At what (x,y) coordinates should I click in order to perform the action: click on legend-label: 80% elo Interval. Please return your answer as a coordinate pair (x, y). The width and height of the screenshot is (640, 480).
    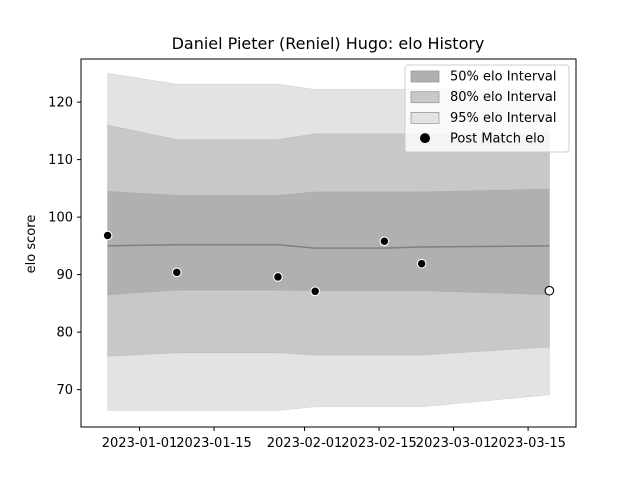
    Looking at the image, I should click on (503, 97).